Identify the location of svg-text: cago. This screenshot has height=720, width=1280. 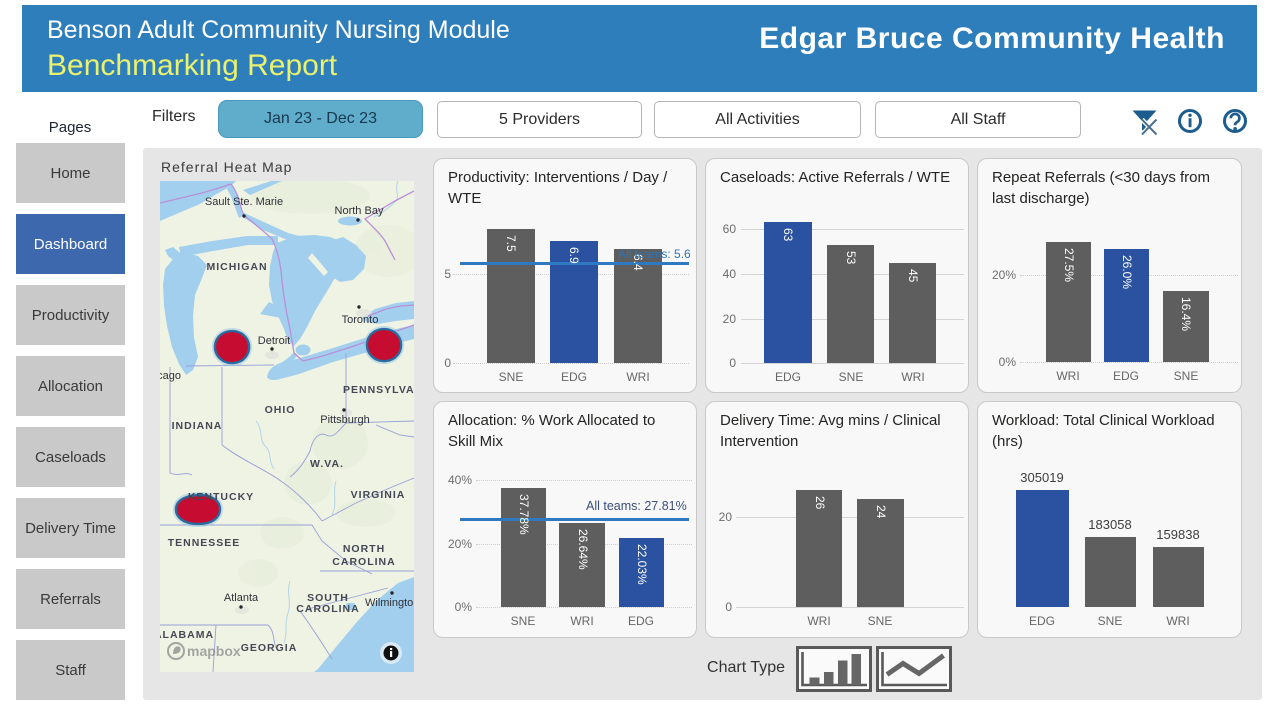
(170, 376).